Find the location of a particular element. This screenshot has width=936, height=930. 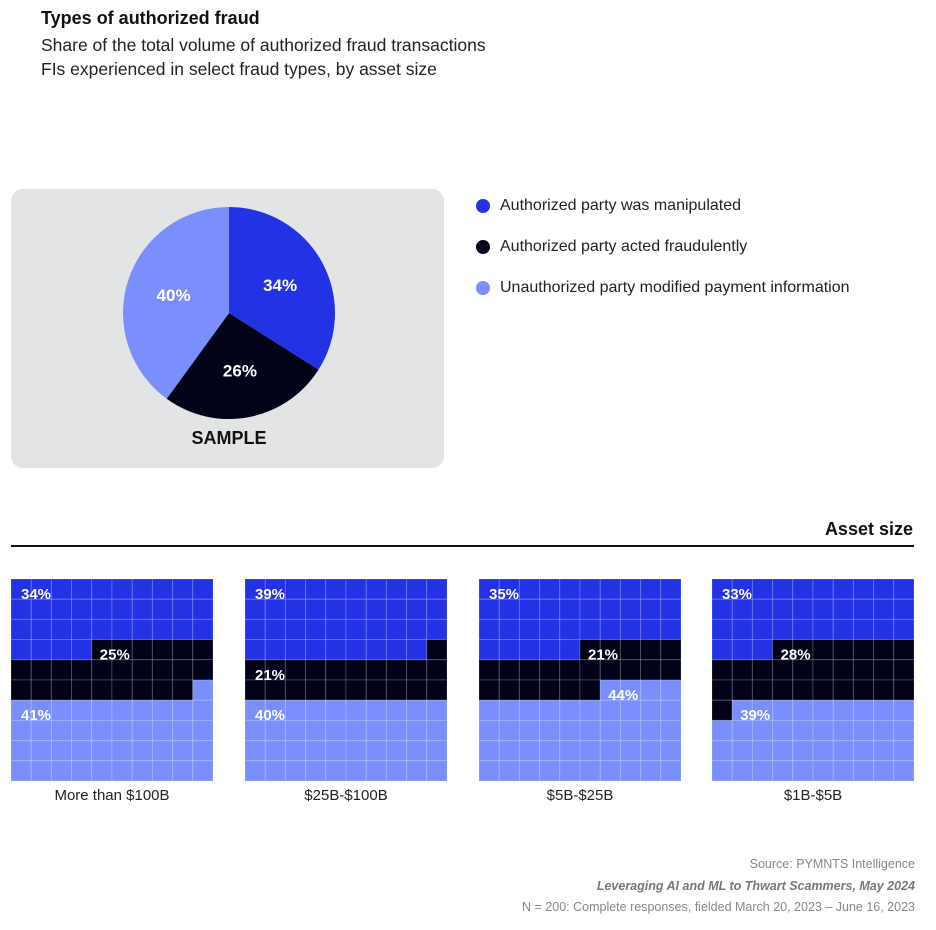

waffle-data-label: 33% is located at coordinates (737, 594).